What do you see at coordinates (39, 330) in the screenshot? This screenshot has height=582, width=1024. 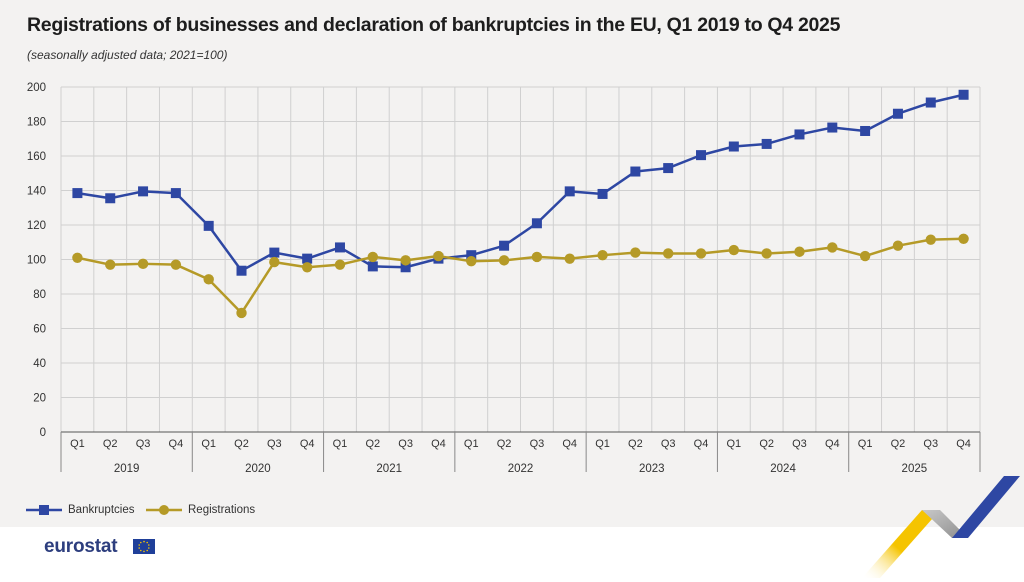 I see `y-tick-label: 60` at bounding box center [39, 330].